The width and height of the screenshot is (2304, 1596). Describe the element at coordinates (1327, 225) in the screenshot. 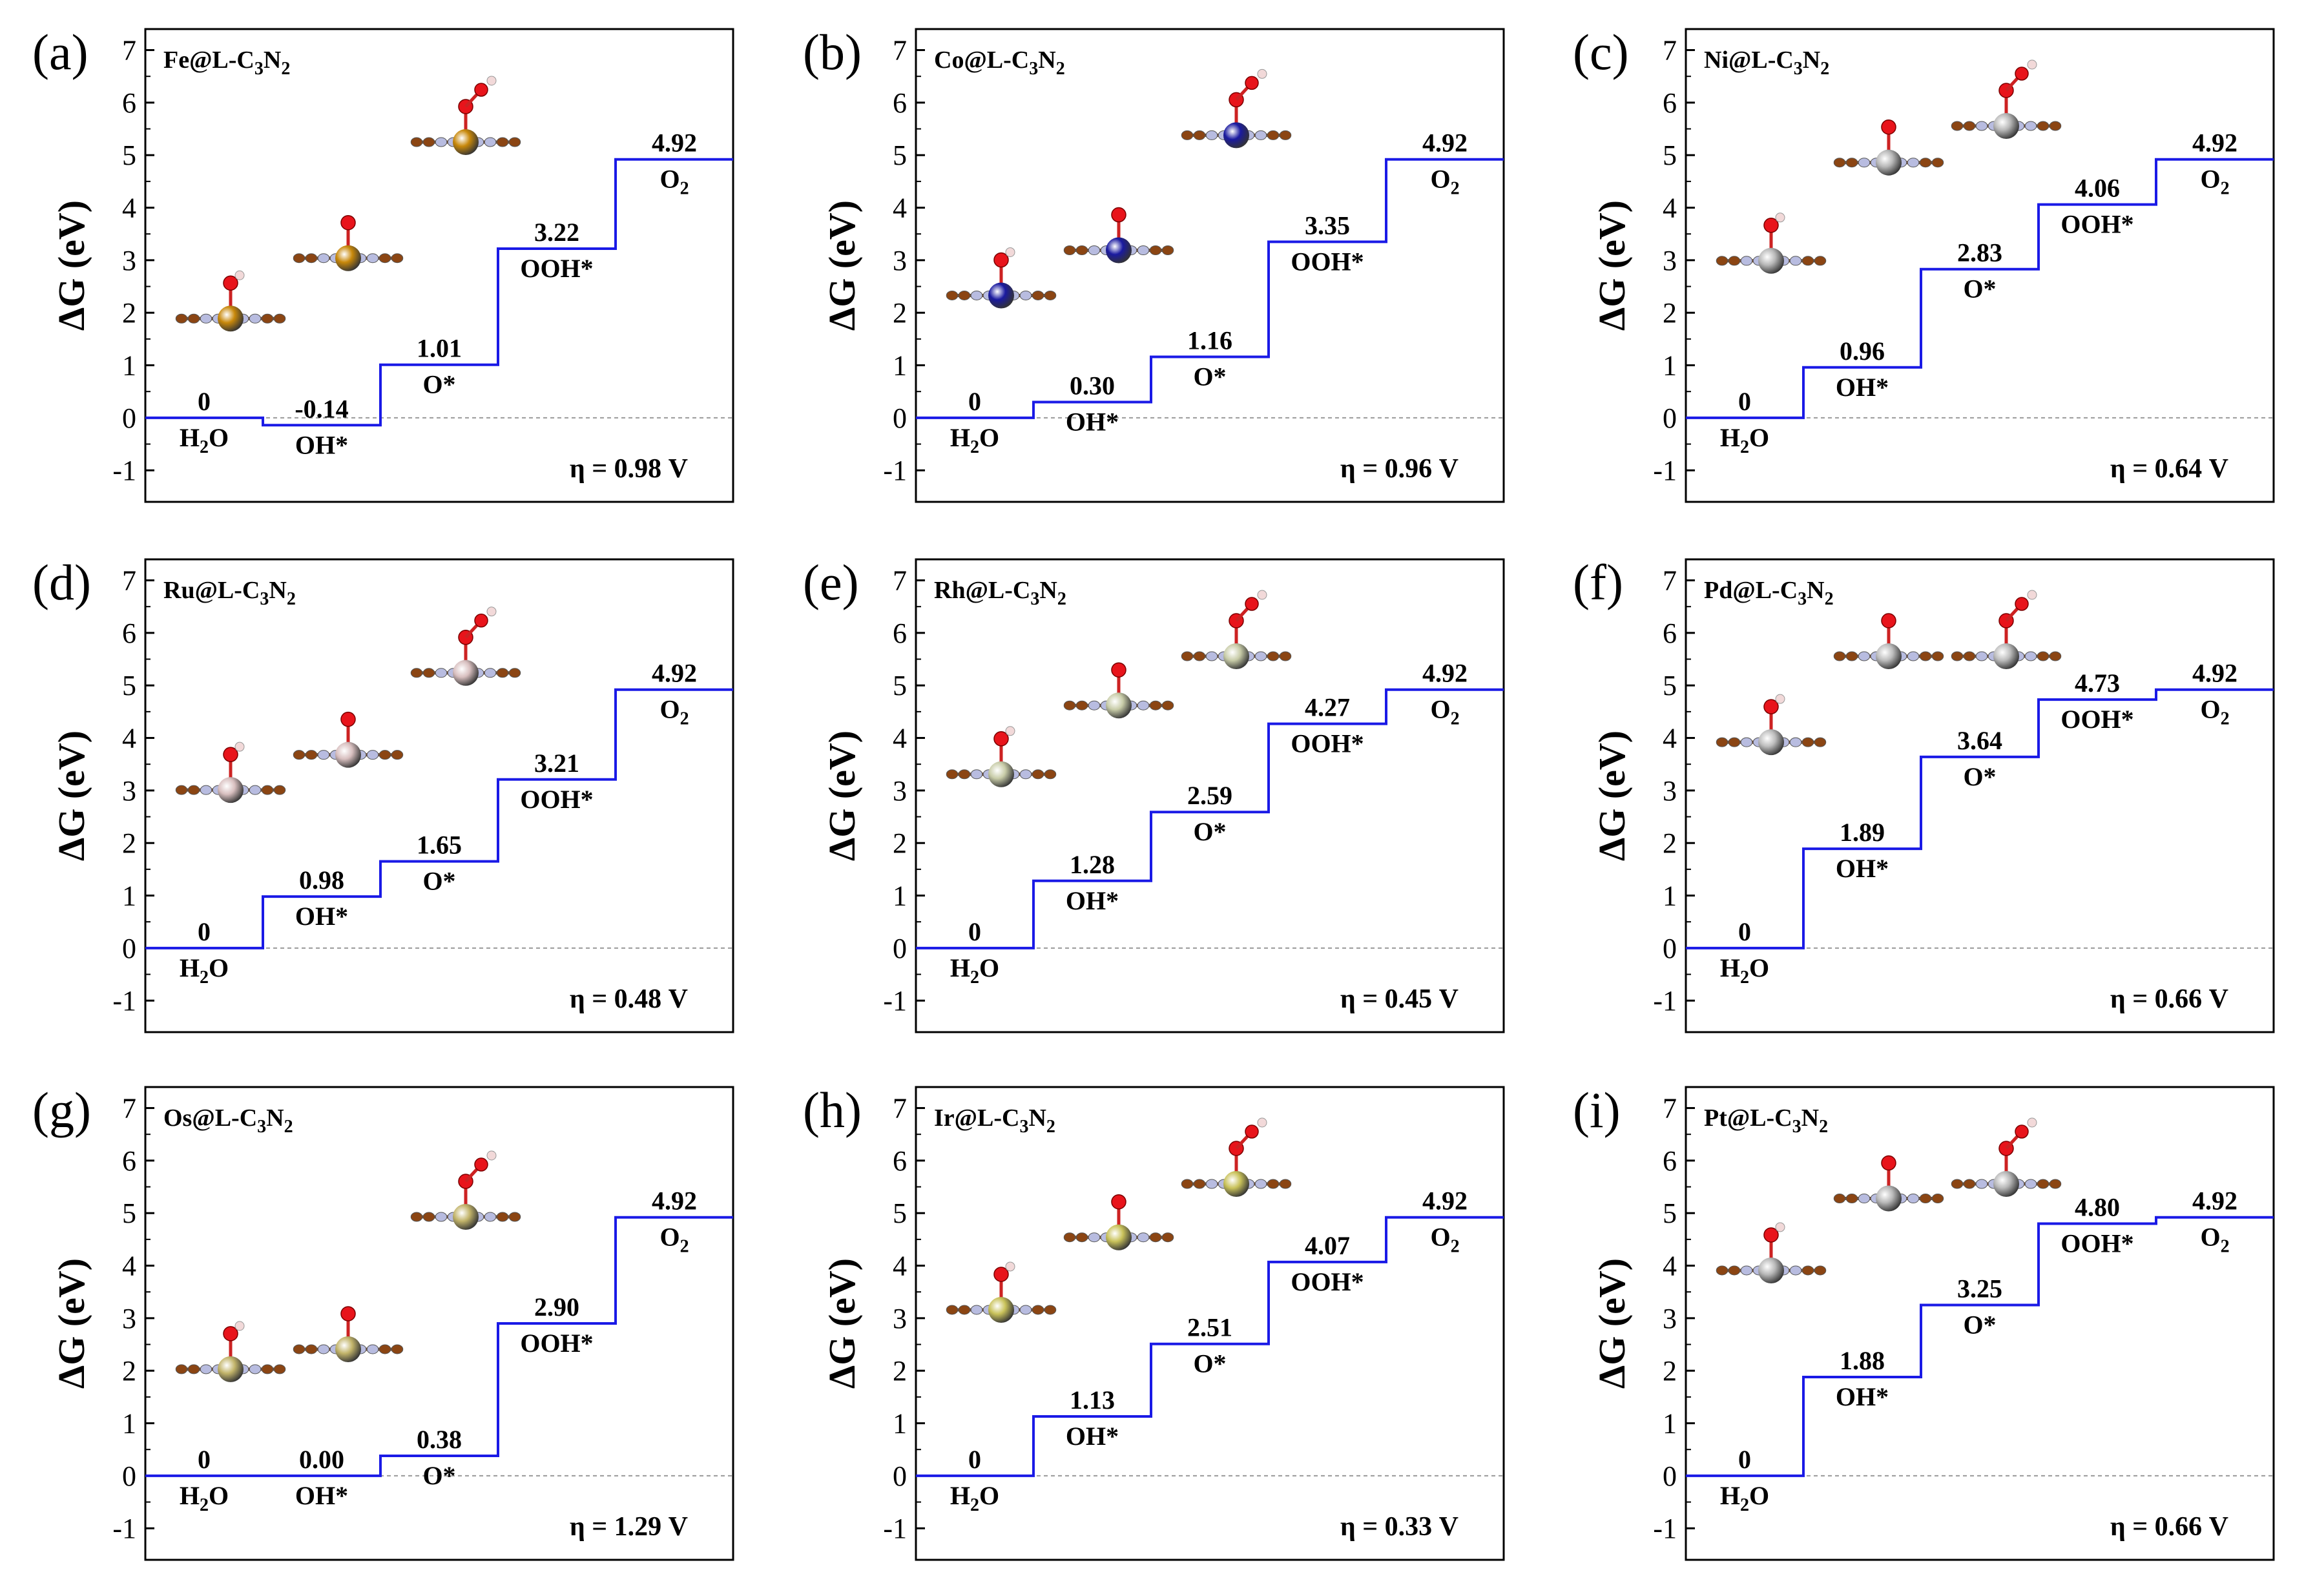

I see `energy-value-label: 3.35` at that location.